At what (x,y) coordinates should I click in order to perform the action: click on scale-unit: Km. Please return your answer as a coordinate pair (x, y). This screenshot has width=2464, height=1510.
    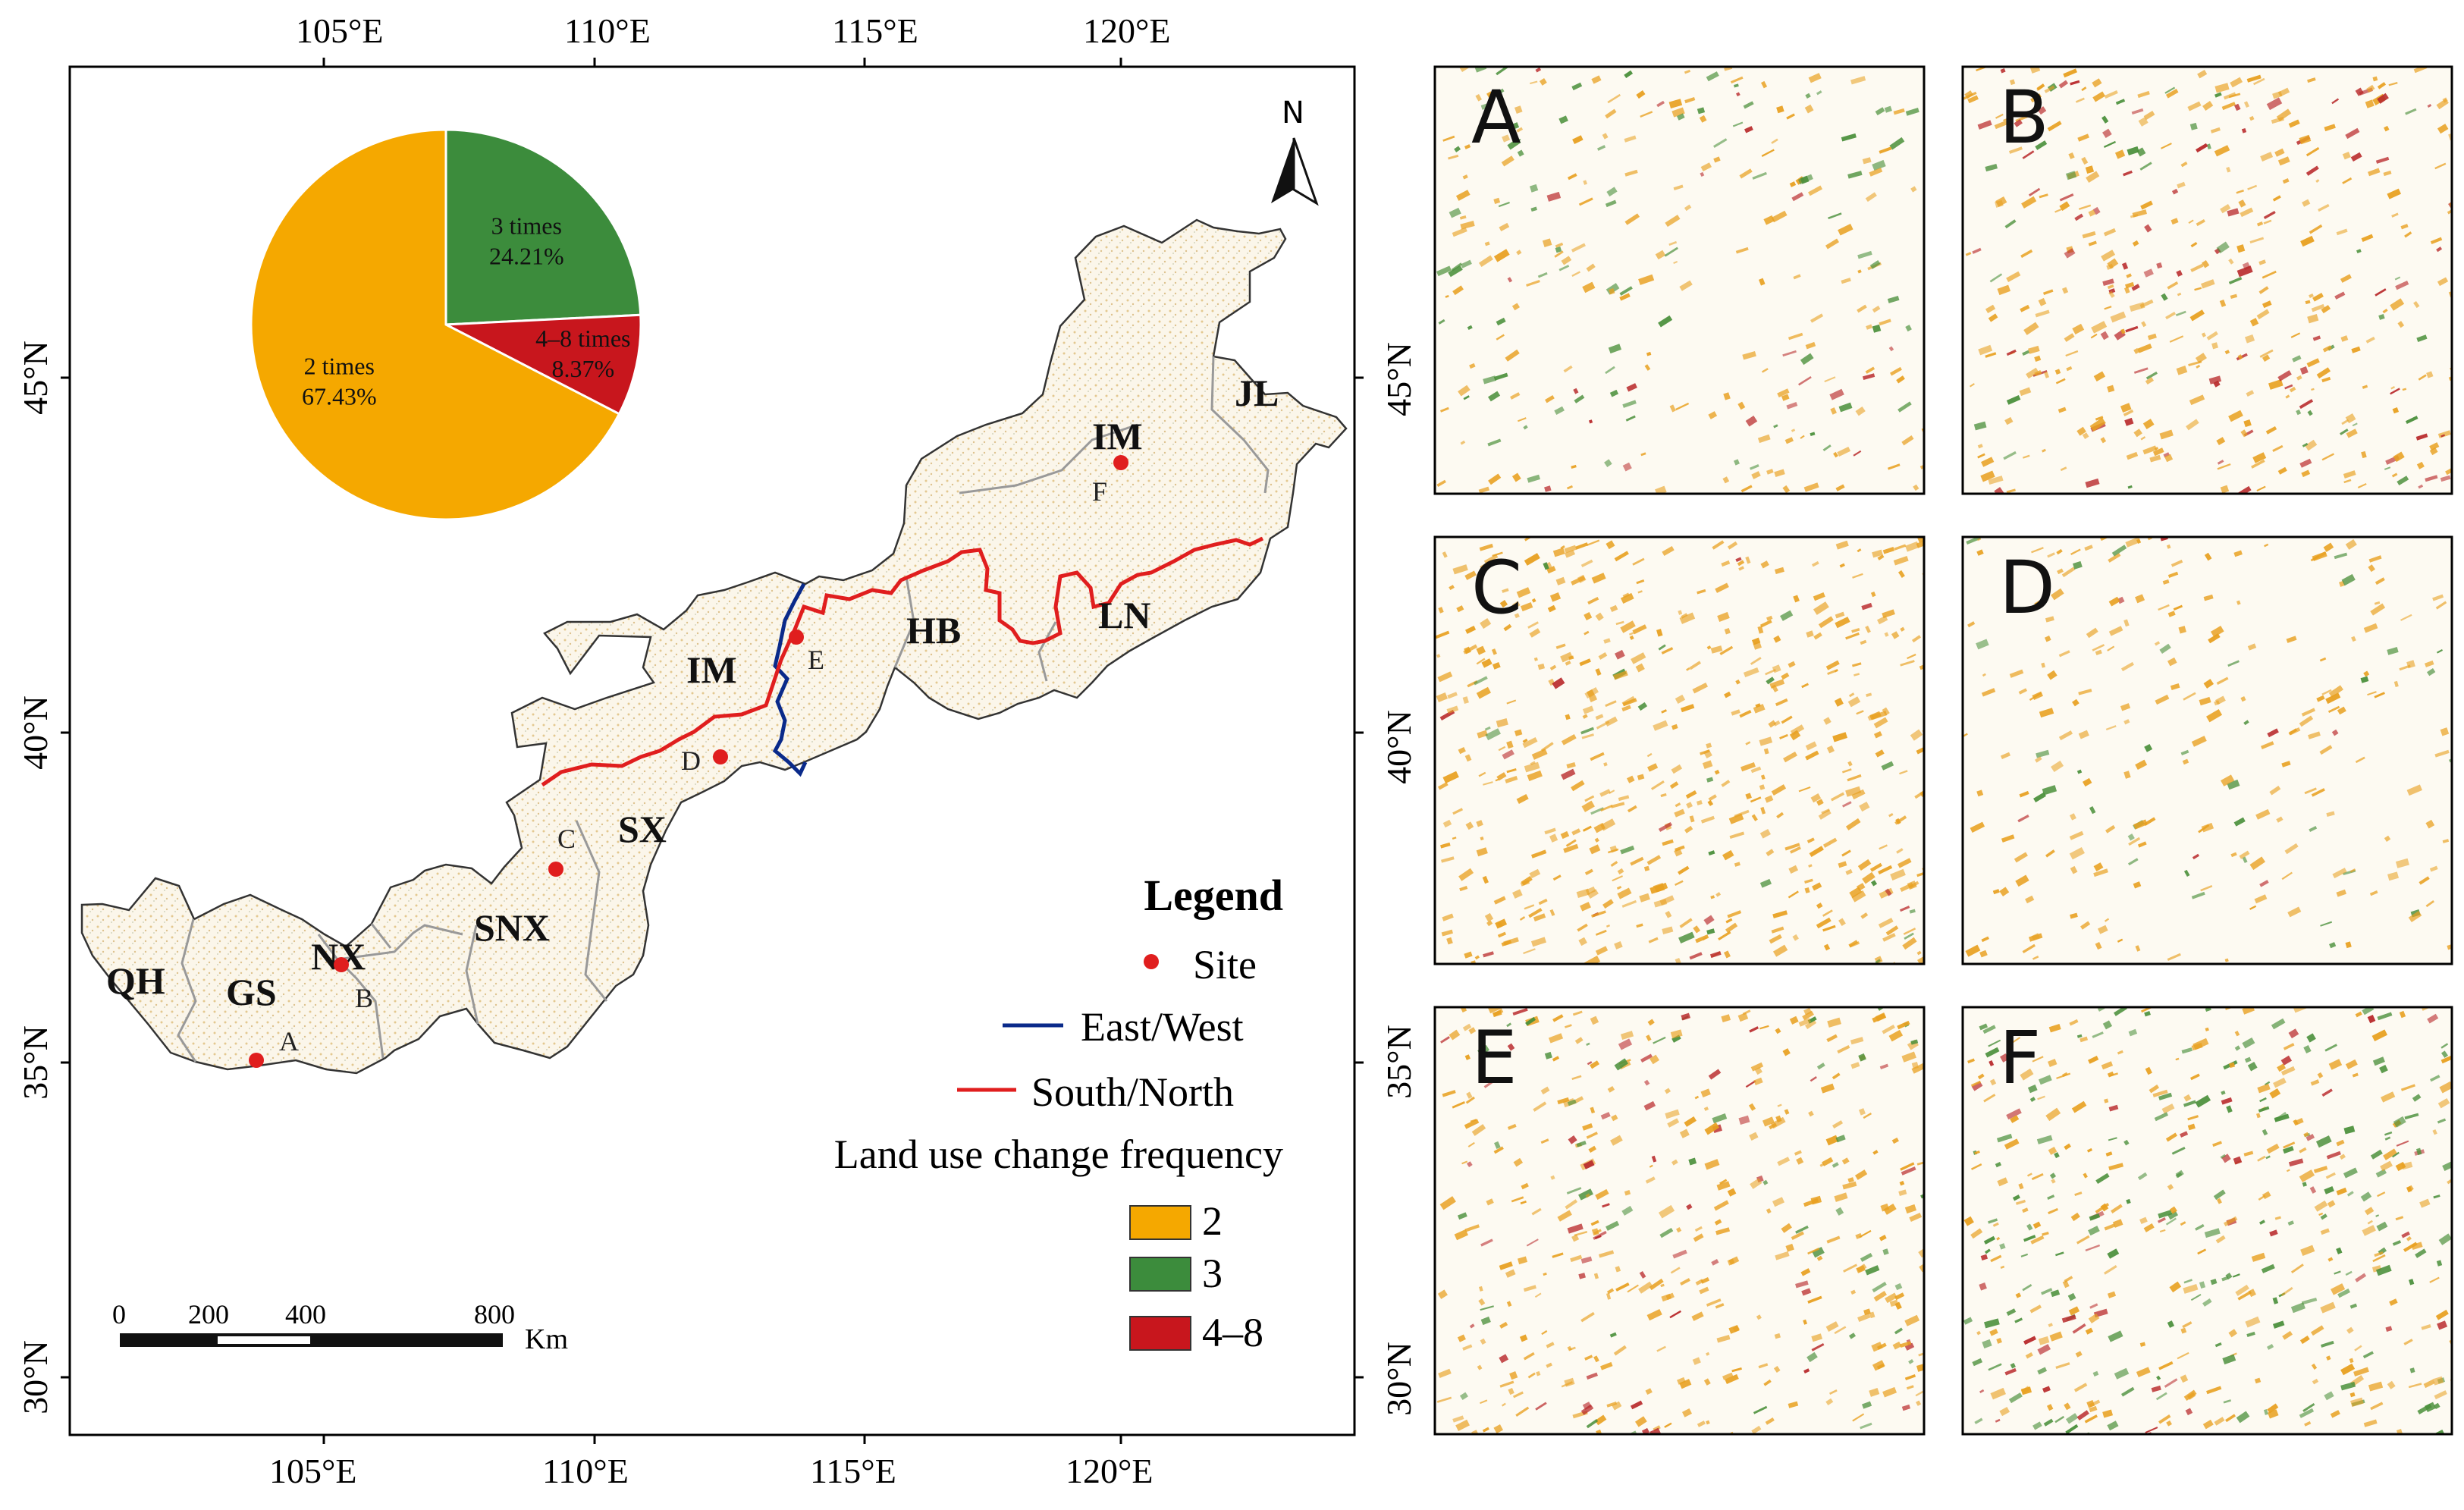
    Looking at the image, I should click on (547, 1339).